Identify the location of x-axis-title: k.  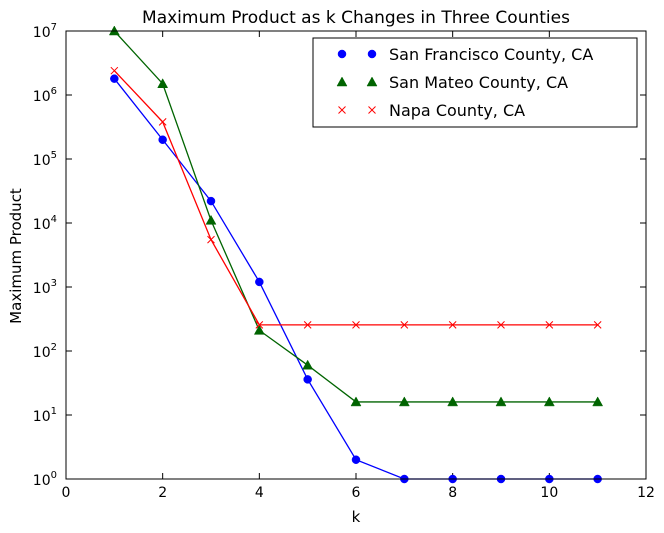
(356, 517).